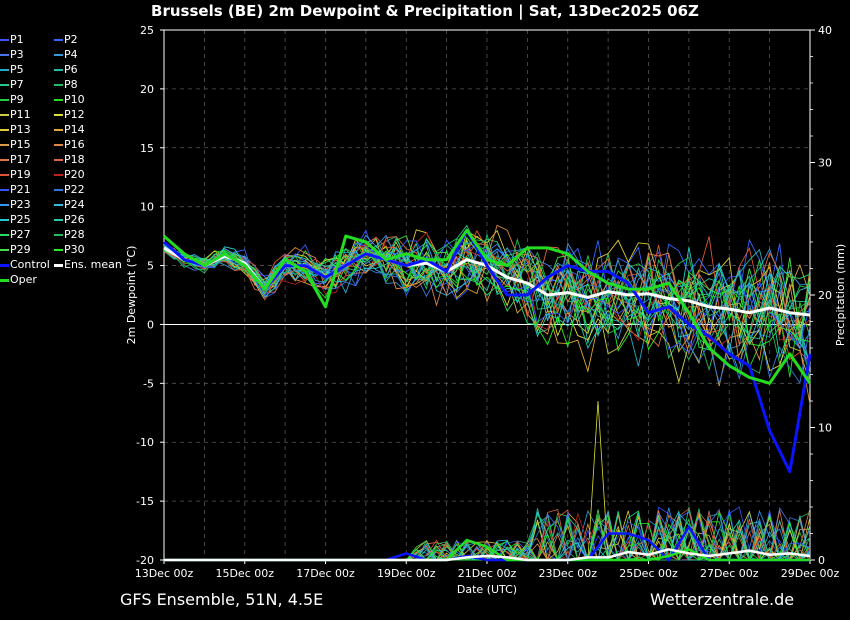  I want to click on x-tick-label: 13Dec 00z, so click(164, 573).